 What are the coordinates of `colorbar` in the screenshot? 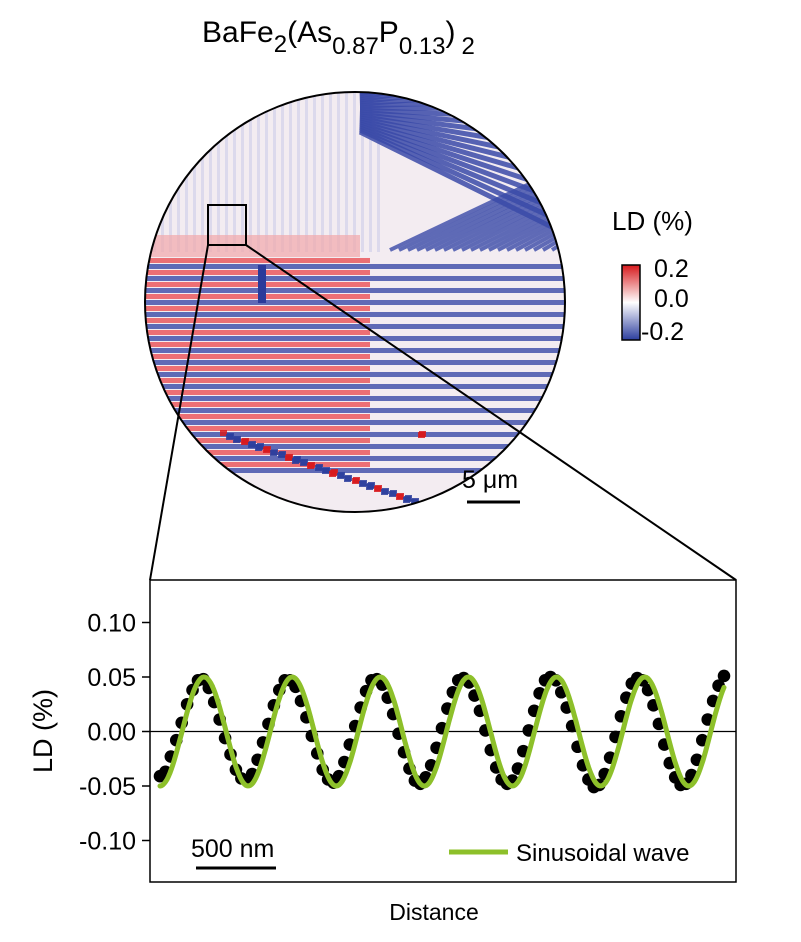 It's located at (631, 302).